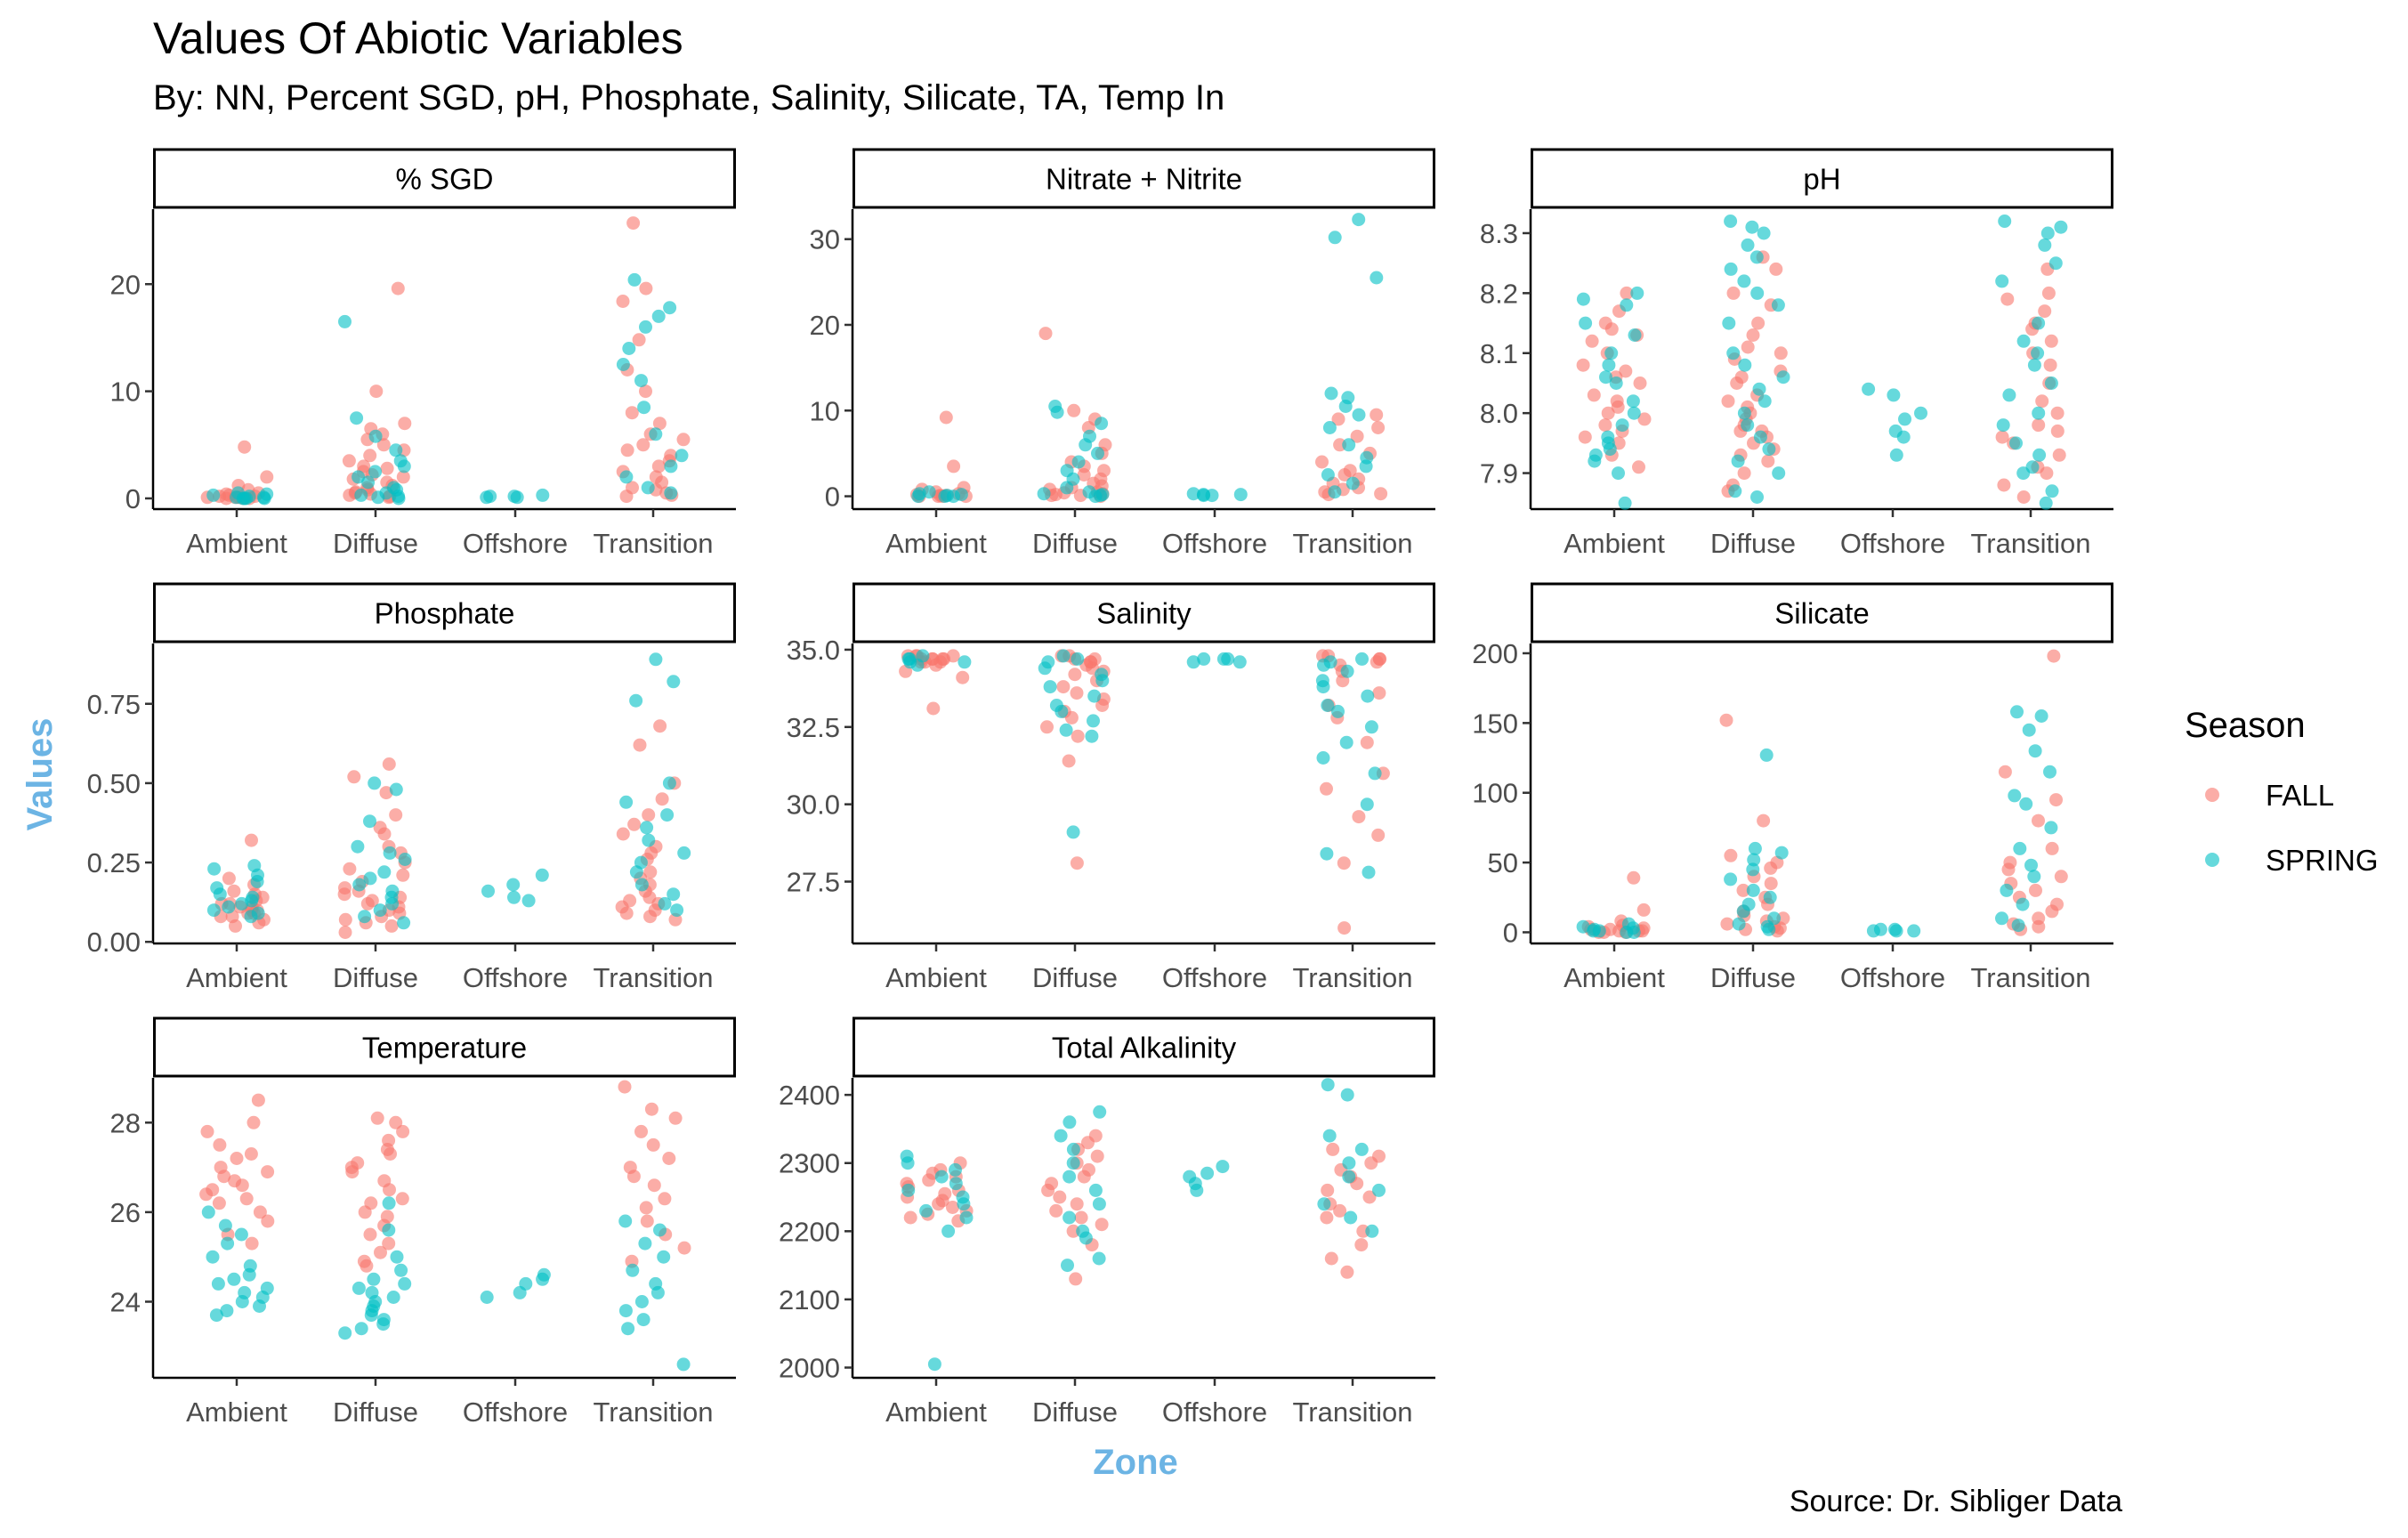  Describe the element at coordinates (126, 1122) in the screenshot. I see `y-tick-label: 28` at that location.